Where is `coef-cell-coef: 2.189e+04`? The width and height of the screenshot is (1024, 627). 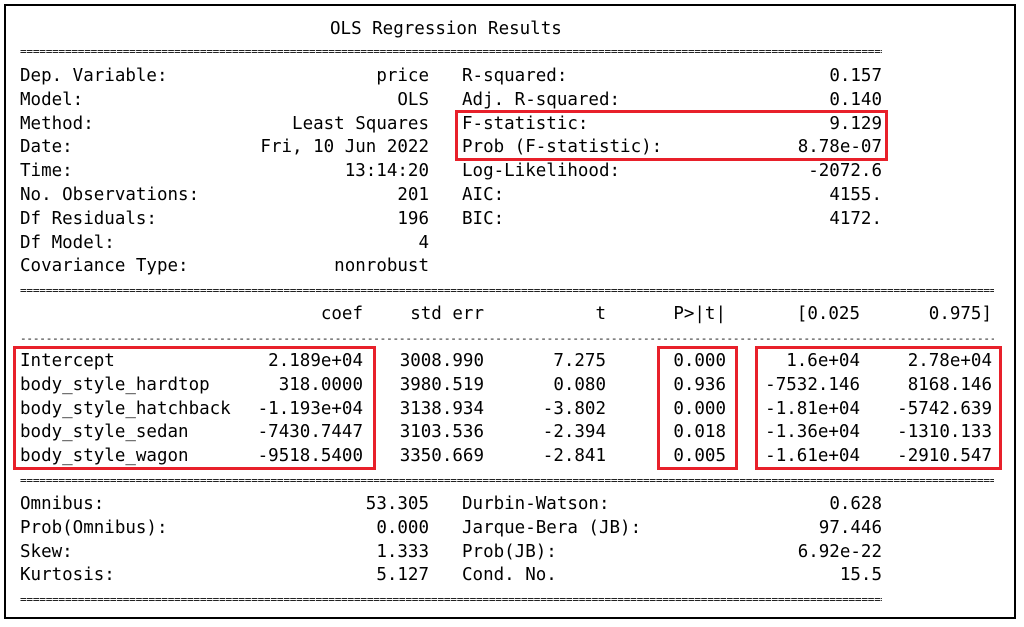 coef-cell-coef: 2.189e+04 is located at coordinates (315, 361).